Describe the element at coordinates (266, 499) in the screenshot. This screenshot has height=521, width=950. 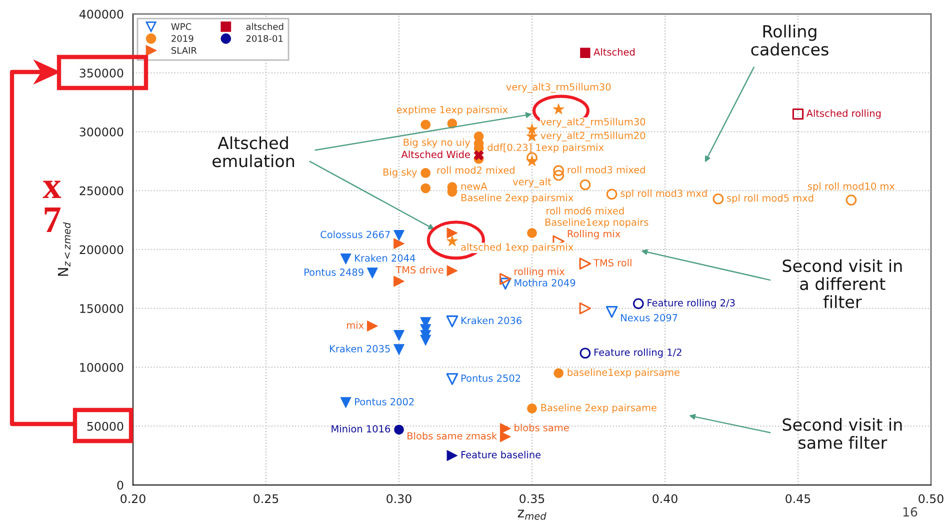
I see `x-tick-label: 0.25` at that location.